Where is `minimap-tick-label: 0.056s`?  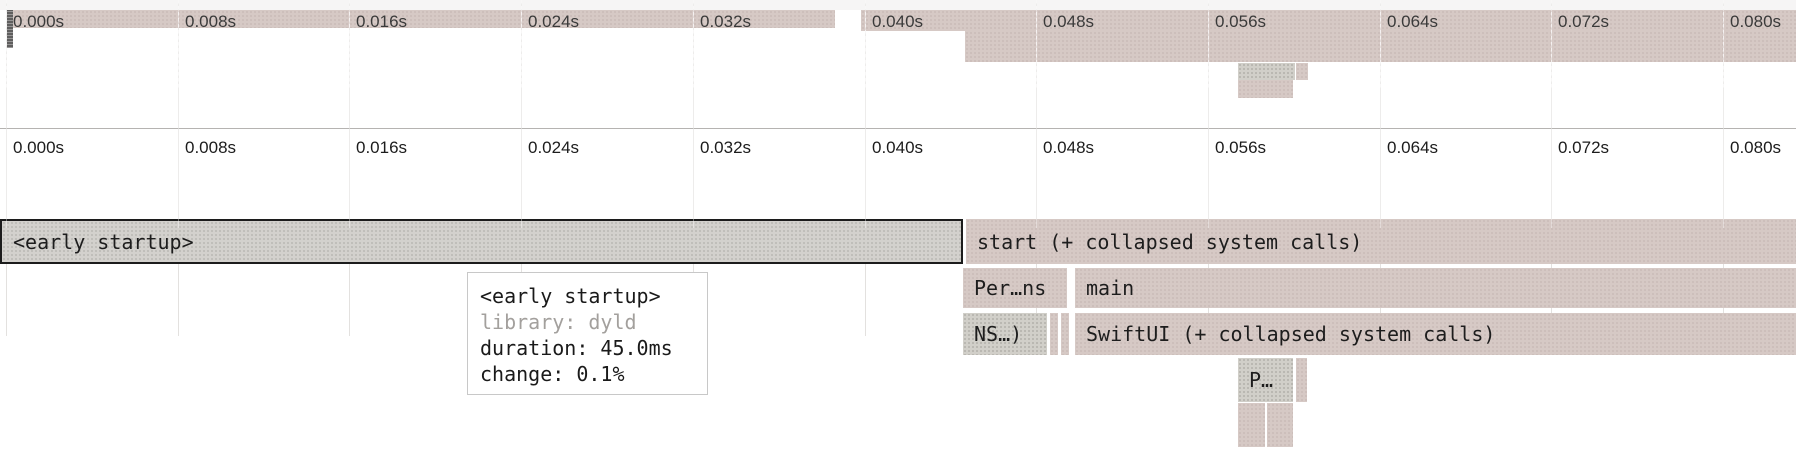 minimap-tick-label: 0.056s is located at coordinates (1241, 21).